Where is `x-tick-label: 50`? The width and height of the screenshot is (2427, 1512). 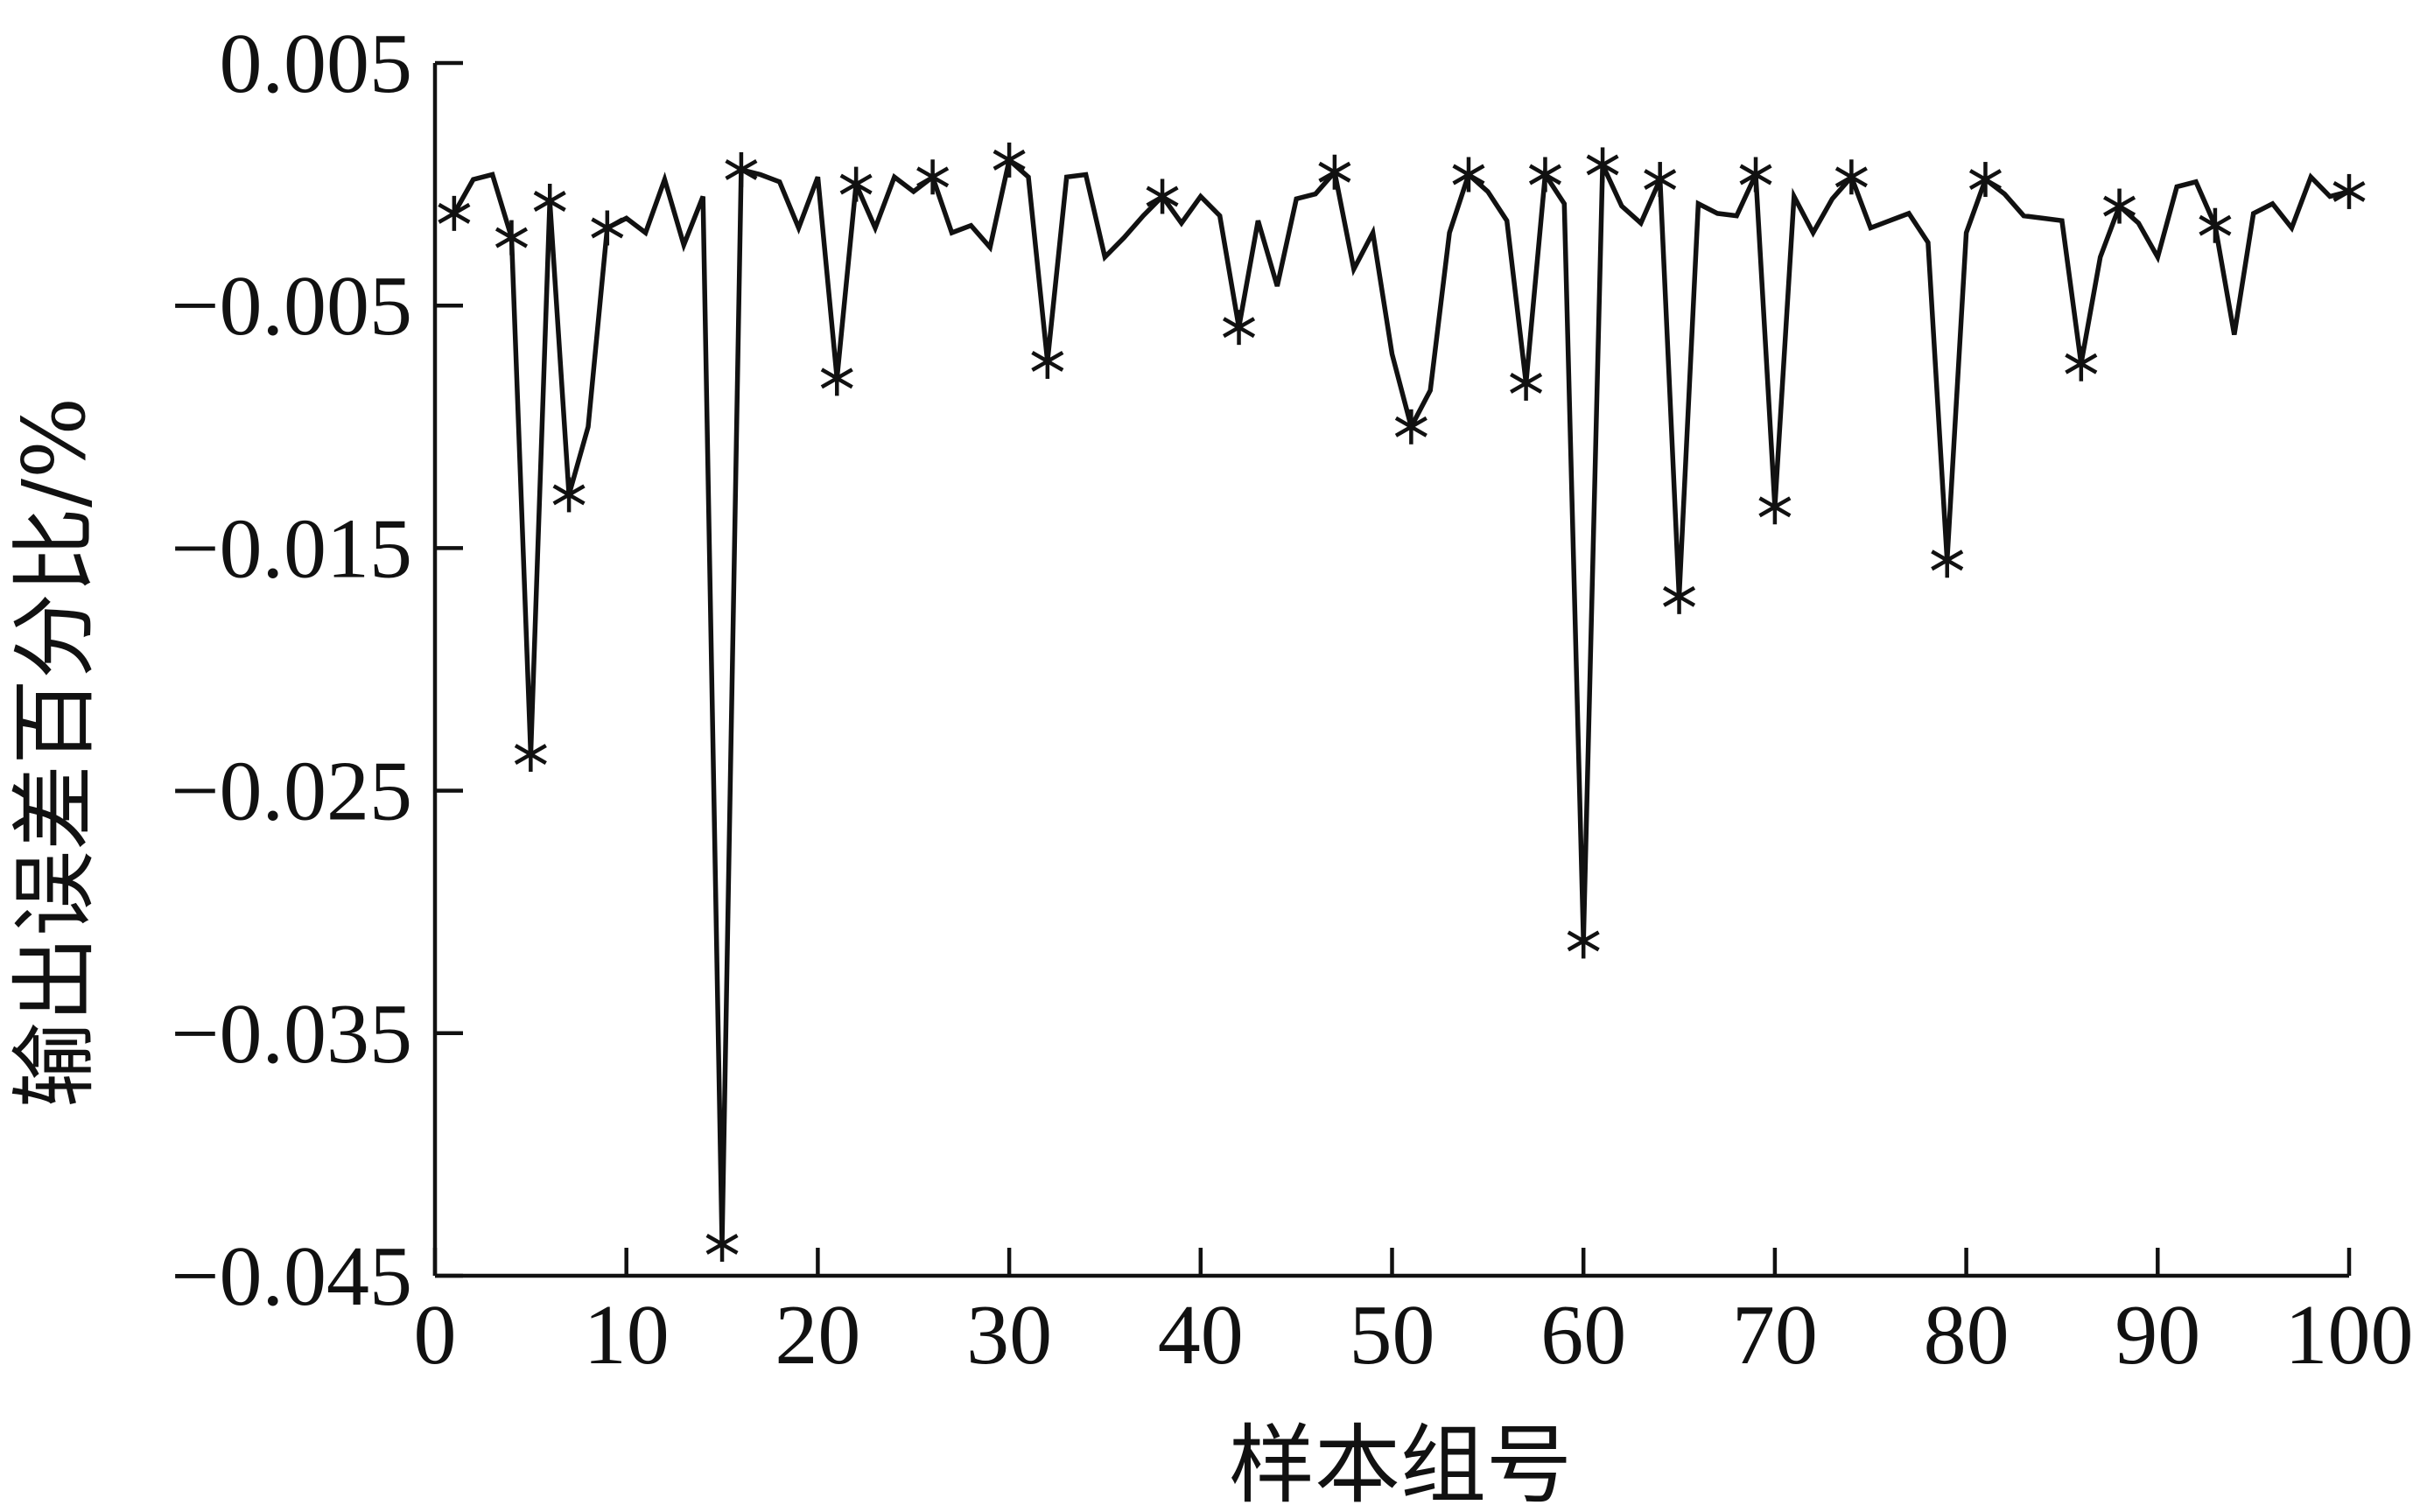
x-tick-label: 50 is located at coordinates (1392, 1335).